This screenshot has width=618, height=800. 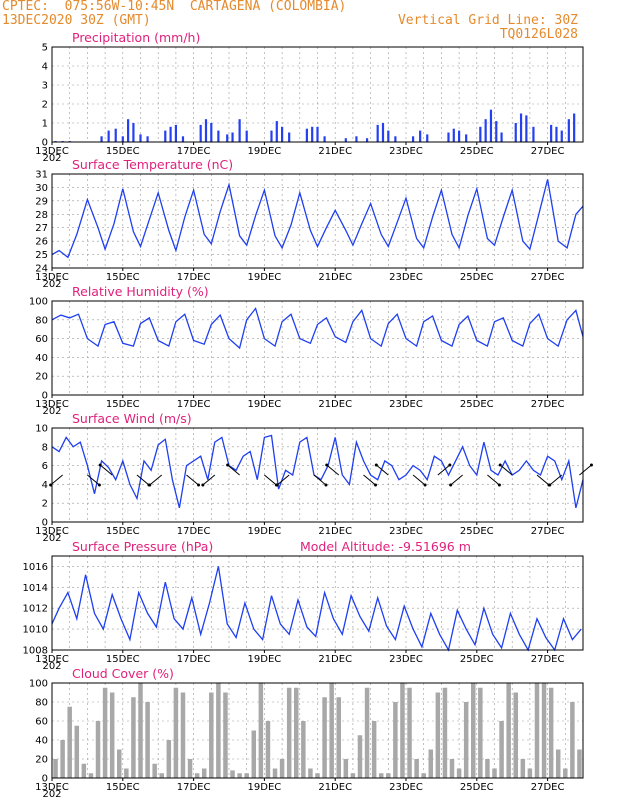 I want to click on y-tick-label: 1012, so click(x=35, y=609).